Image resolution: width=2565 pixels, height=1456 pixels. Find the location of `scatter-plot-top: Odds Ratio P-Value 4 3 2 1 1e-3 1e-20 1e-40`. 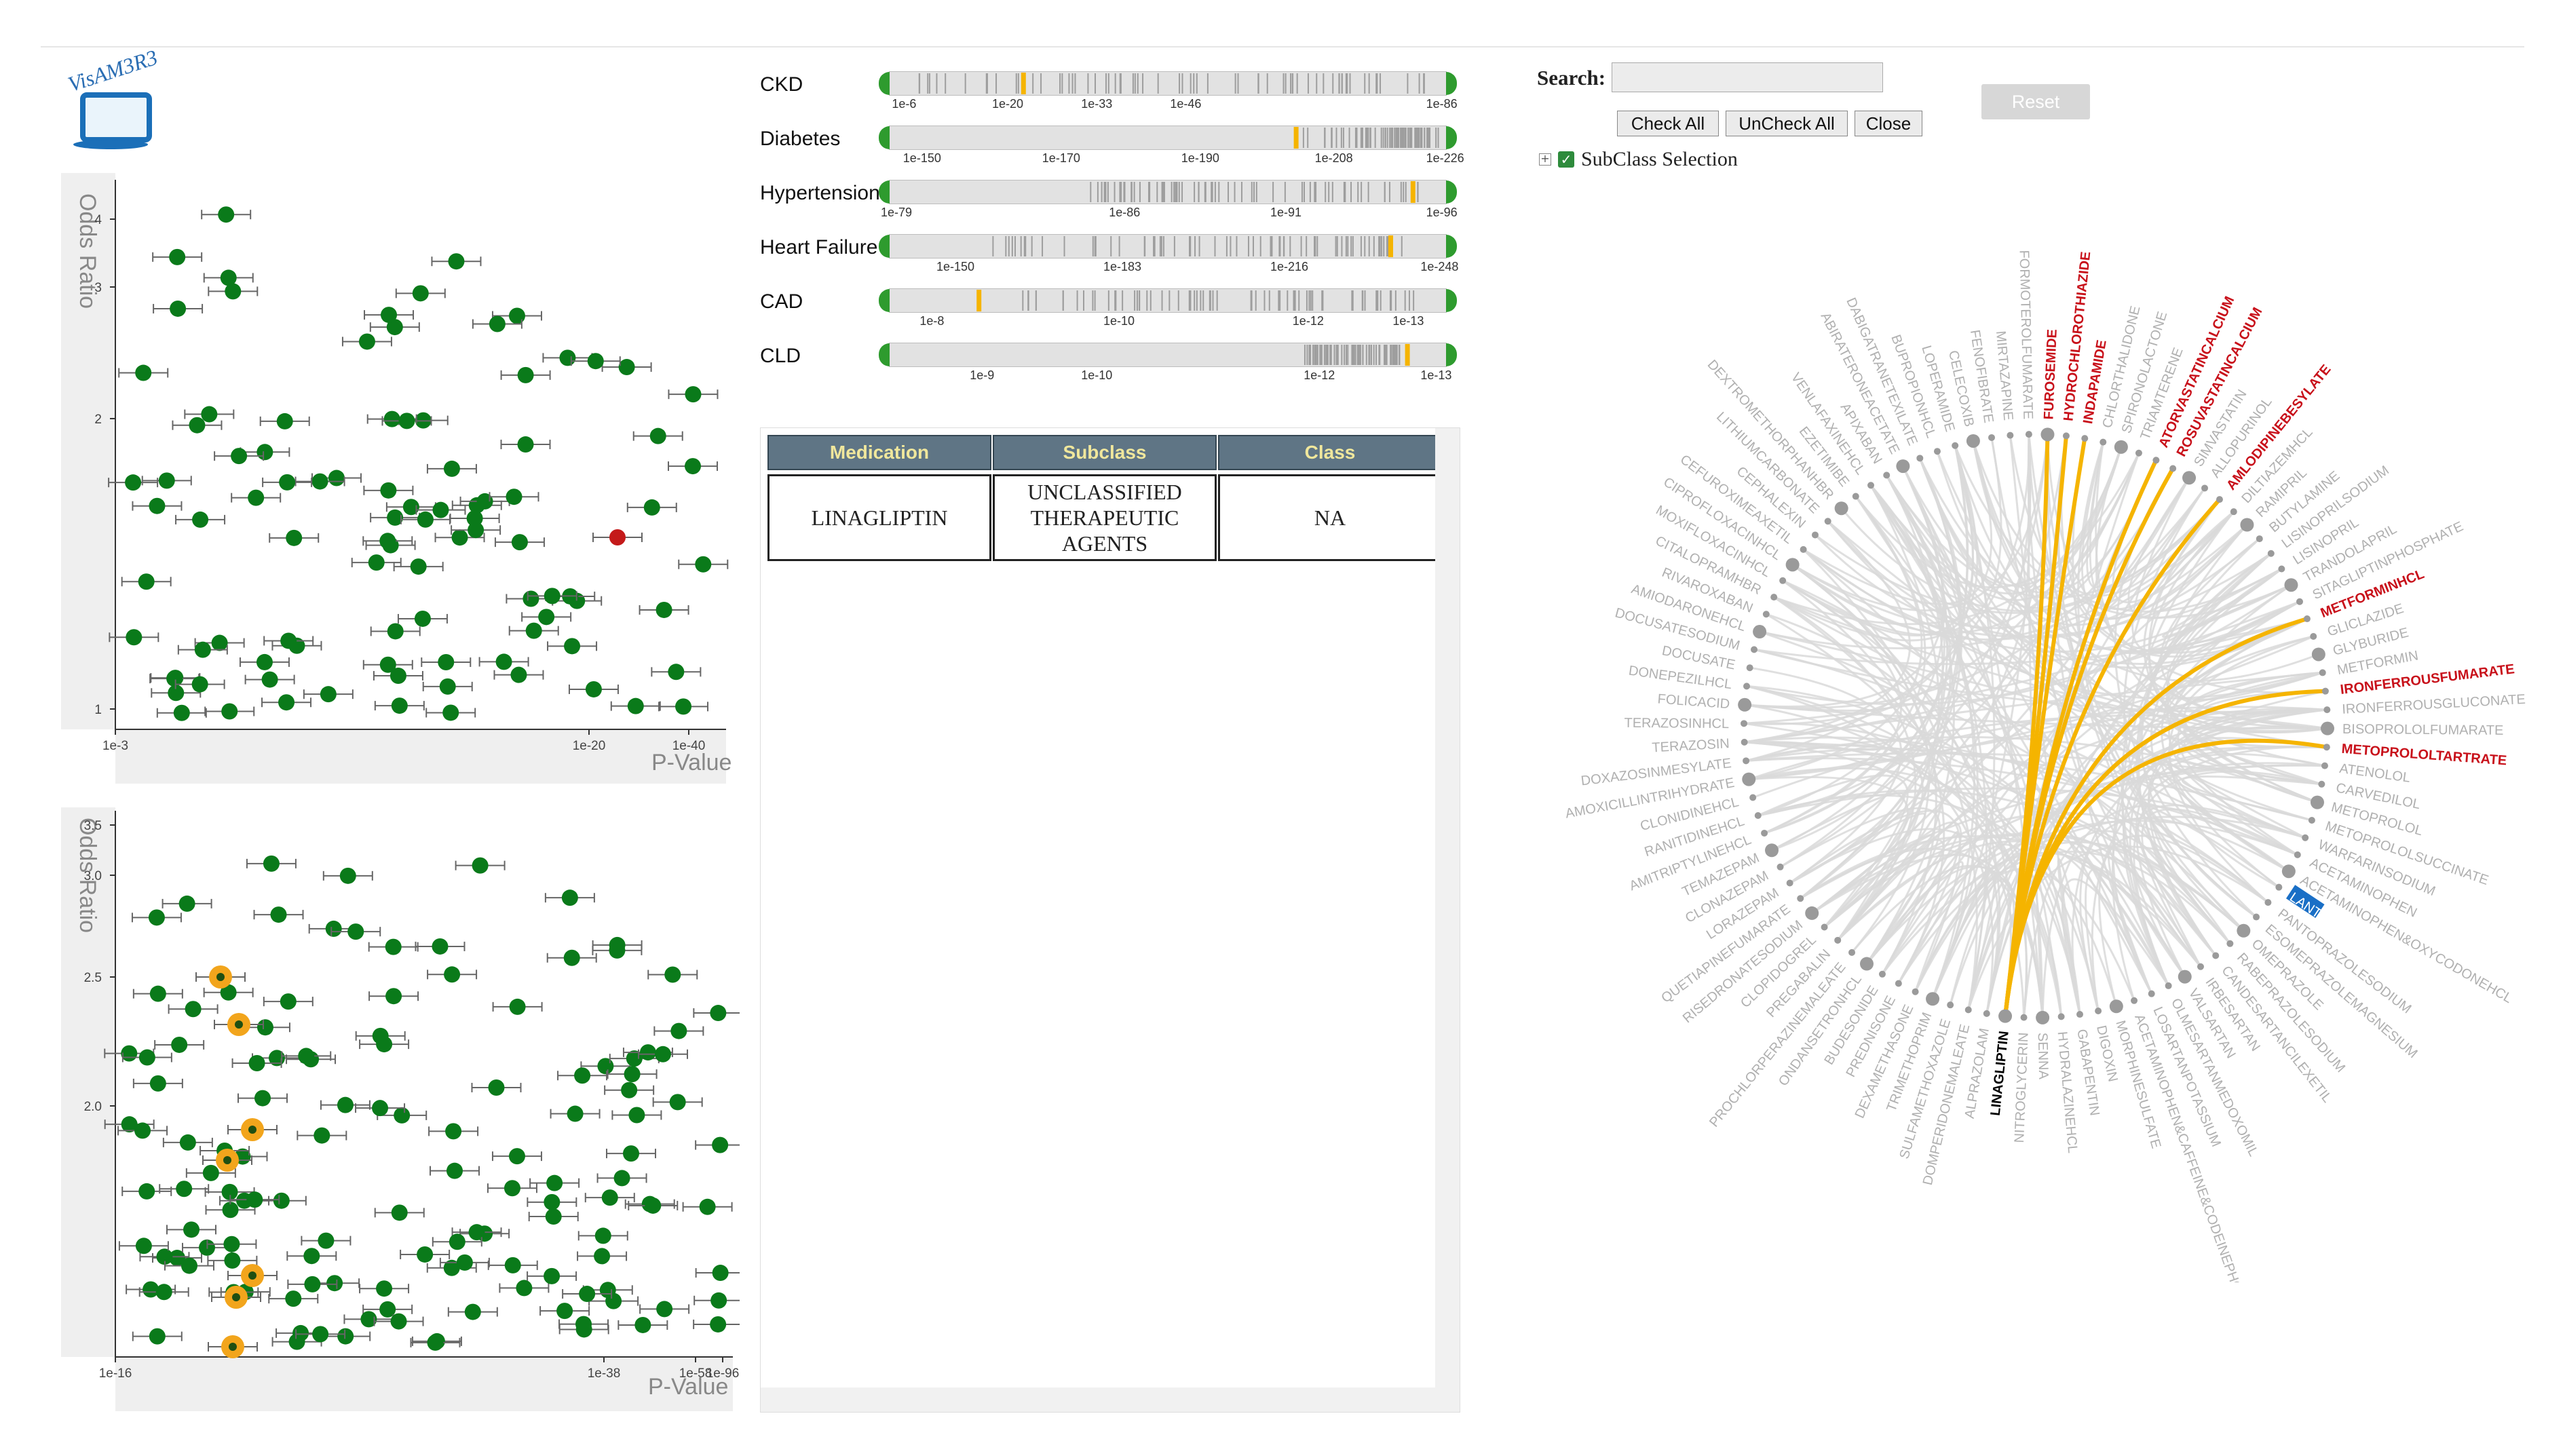

scatter-plot-top: Odds Ratio P-Value 4 3 2 1 1e-3 1e-20 1e-40 is located at coordinates (397, 478).